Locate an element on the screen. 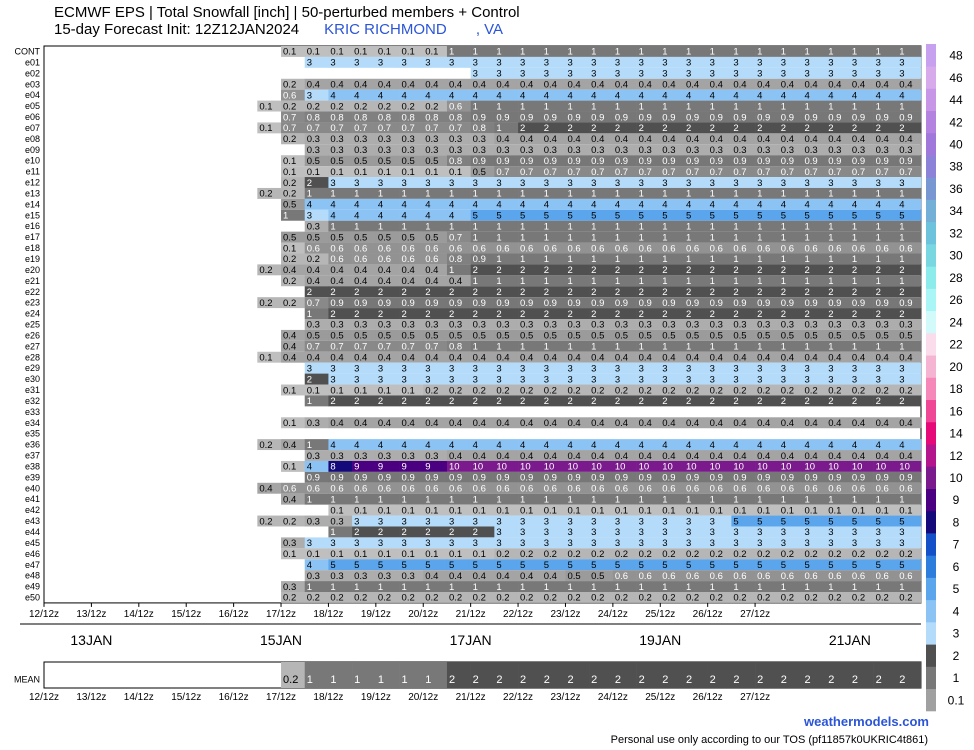 The width and height of the screenshot is (974, 750). member-e38-value: 10 is located at coordinates (572, 467).